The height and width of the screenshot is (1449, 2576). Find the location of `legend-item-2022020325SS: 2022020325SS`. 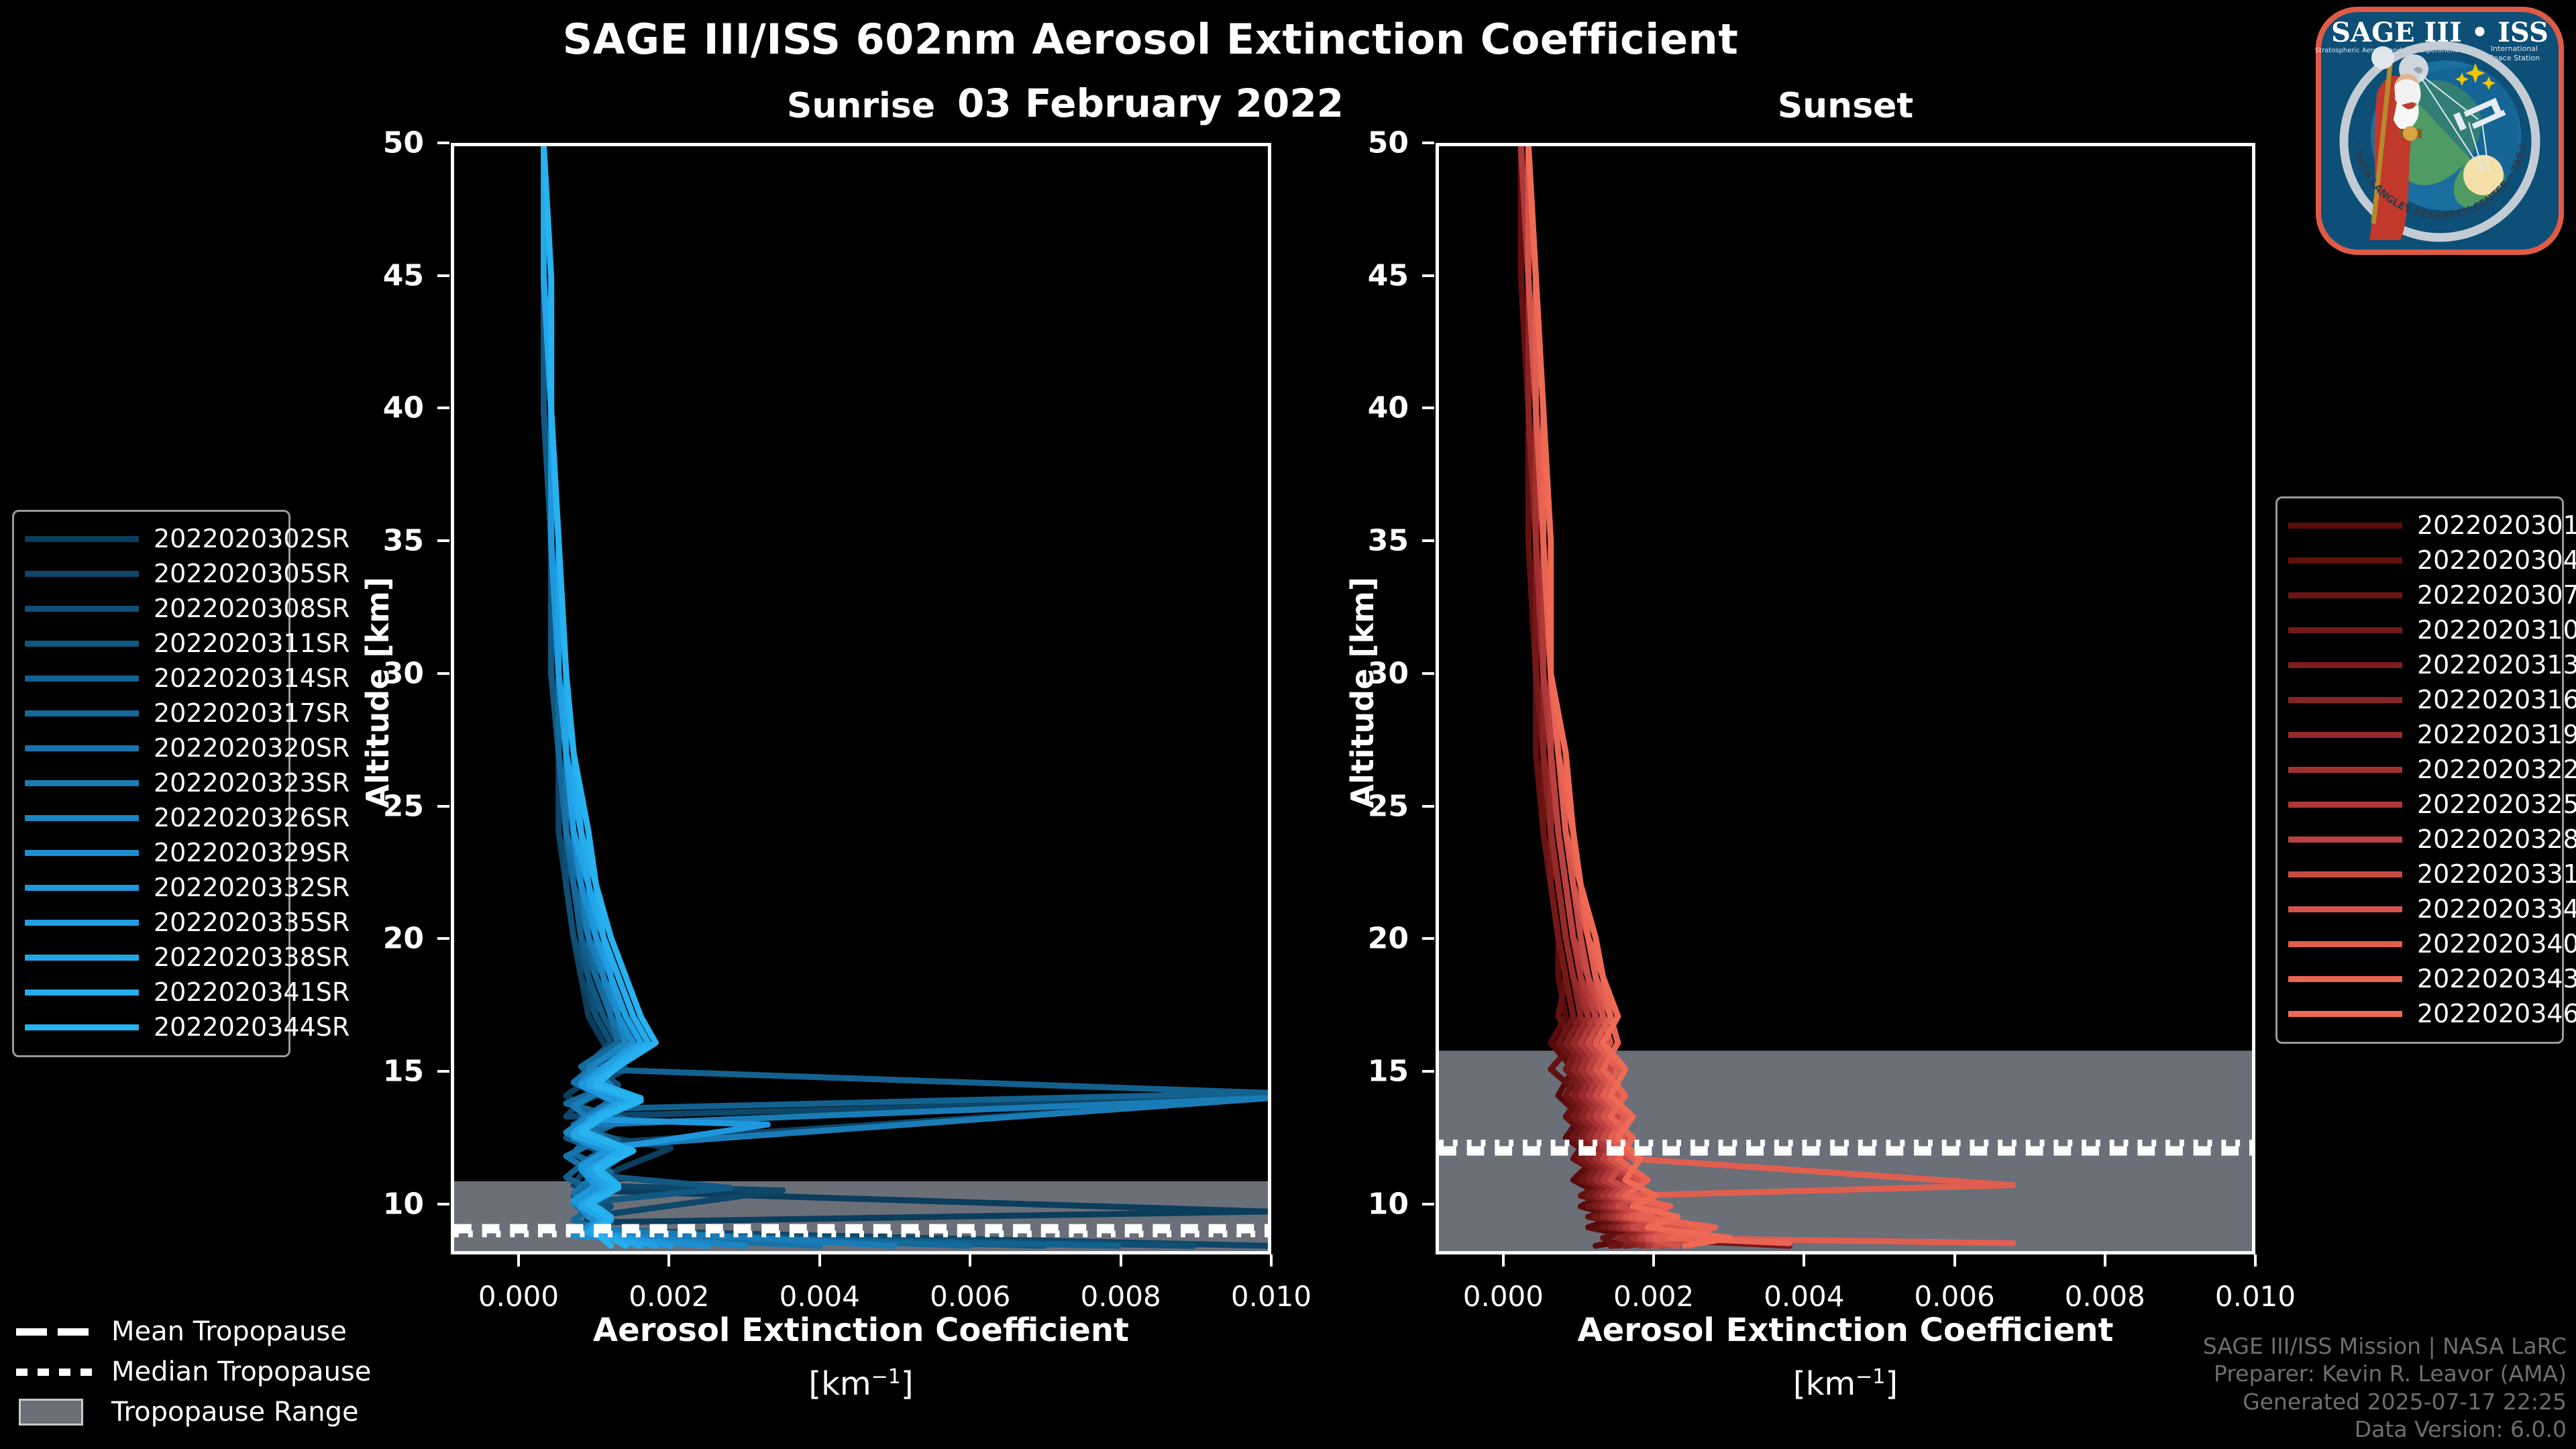

legend-item-2022020325SS: 2022020325SS is located at coordinates (2432, 804).